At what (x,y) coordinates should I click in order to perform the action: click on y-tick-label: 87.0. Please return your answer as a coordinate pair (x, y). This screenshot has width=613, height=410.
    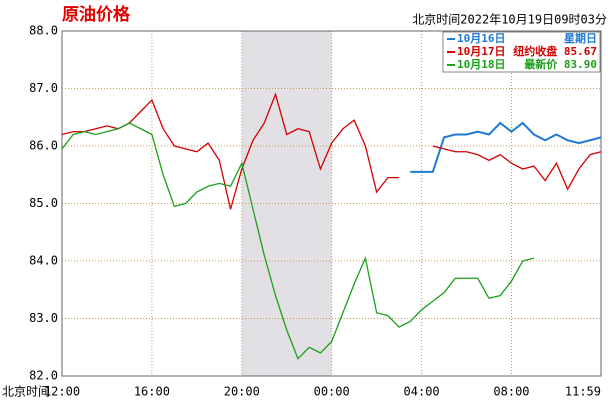
    Looking at the image, I should click on (43, 88).